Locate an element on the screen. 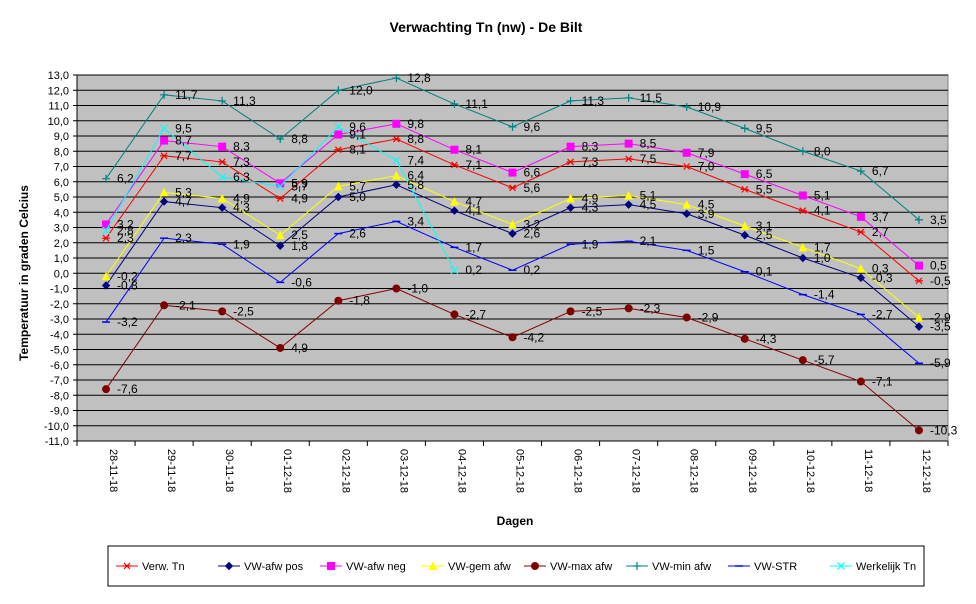 This screenshot has width=976, height=604. x-tick-label: 30-11-18 is located at coordinates (229, 470).